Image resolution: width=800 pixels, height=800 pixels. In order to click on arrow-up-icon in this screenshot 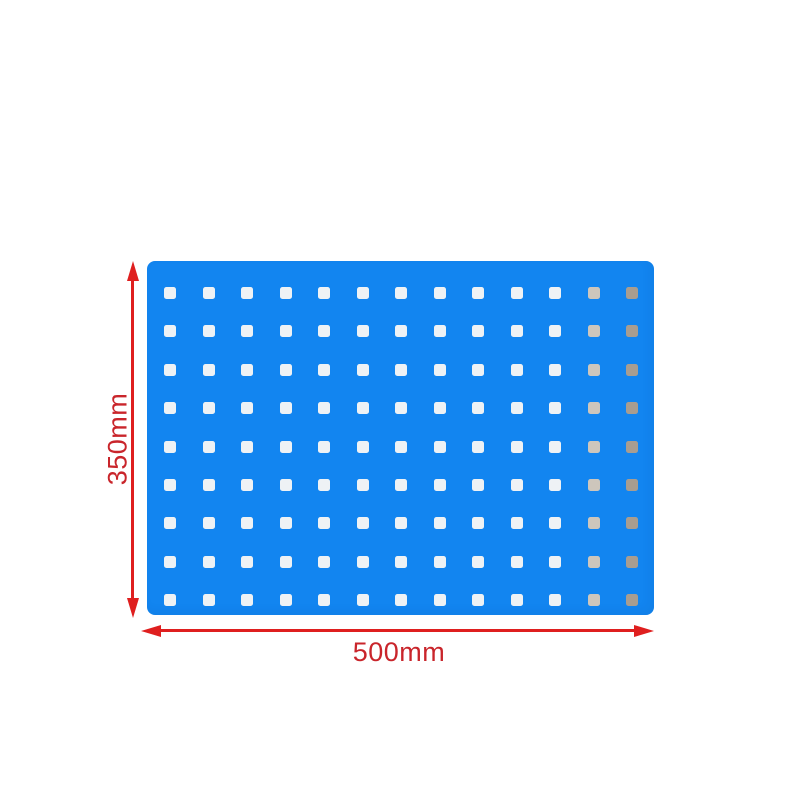, I will do `click(132, 271)`.